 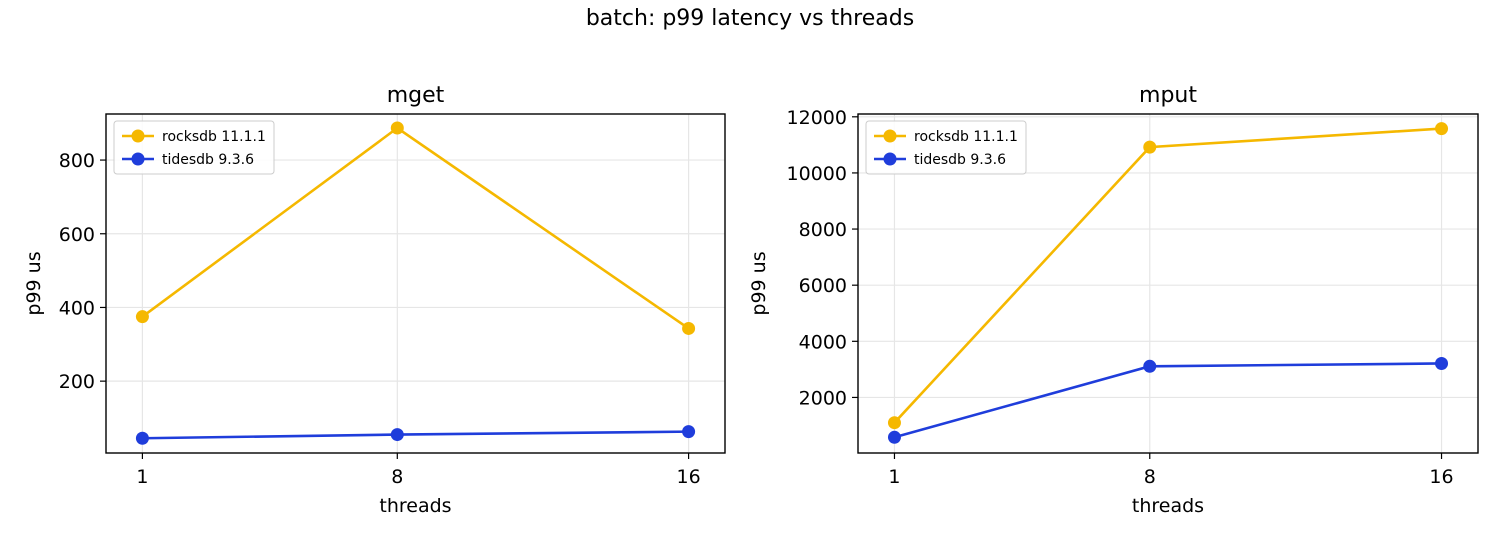 I want to click on y-tick-label: 12000, so click(x=817, y=118).